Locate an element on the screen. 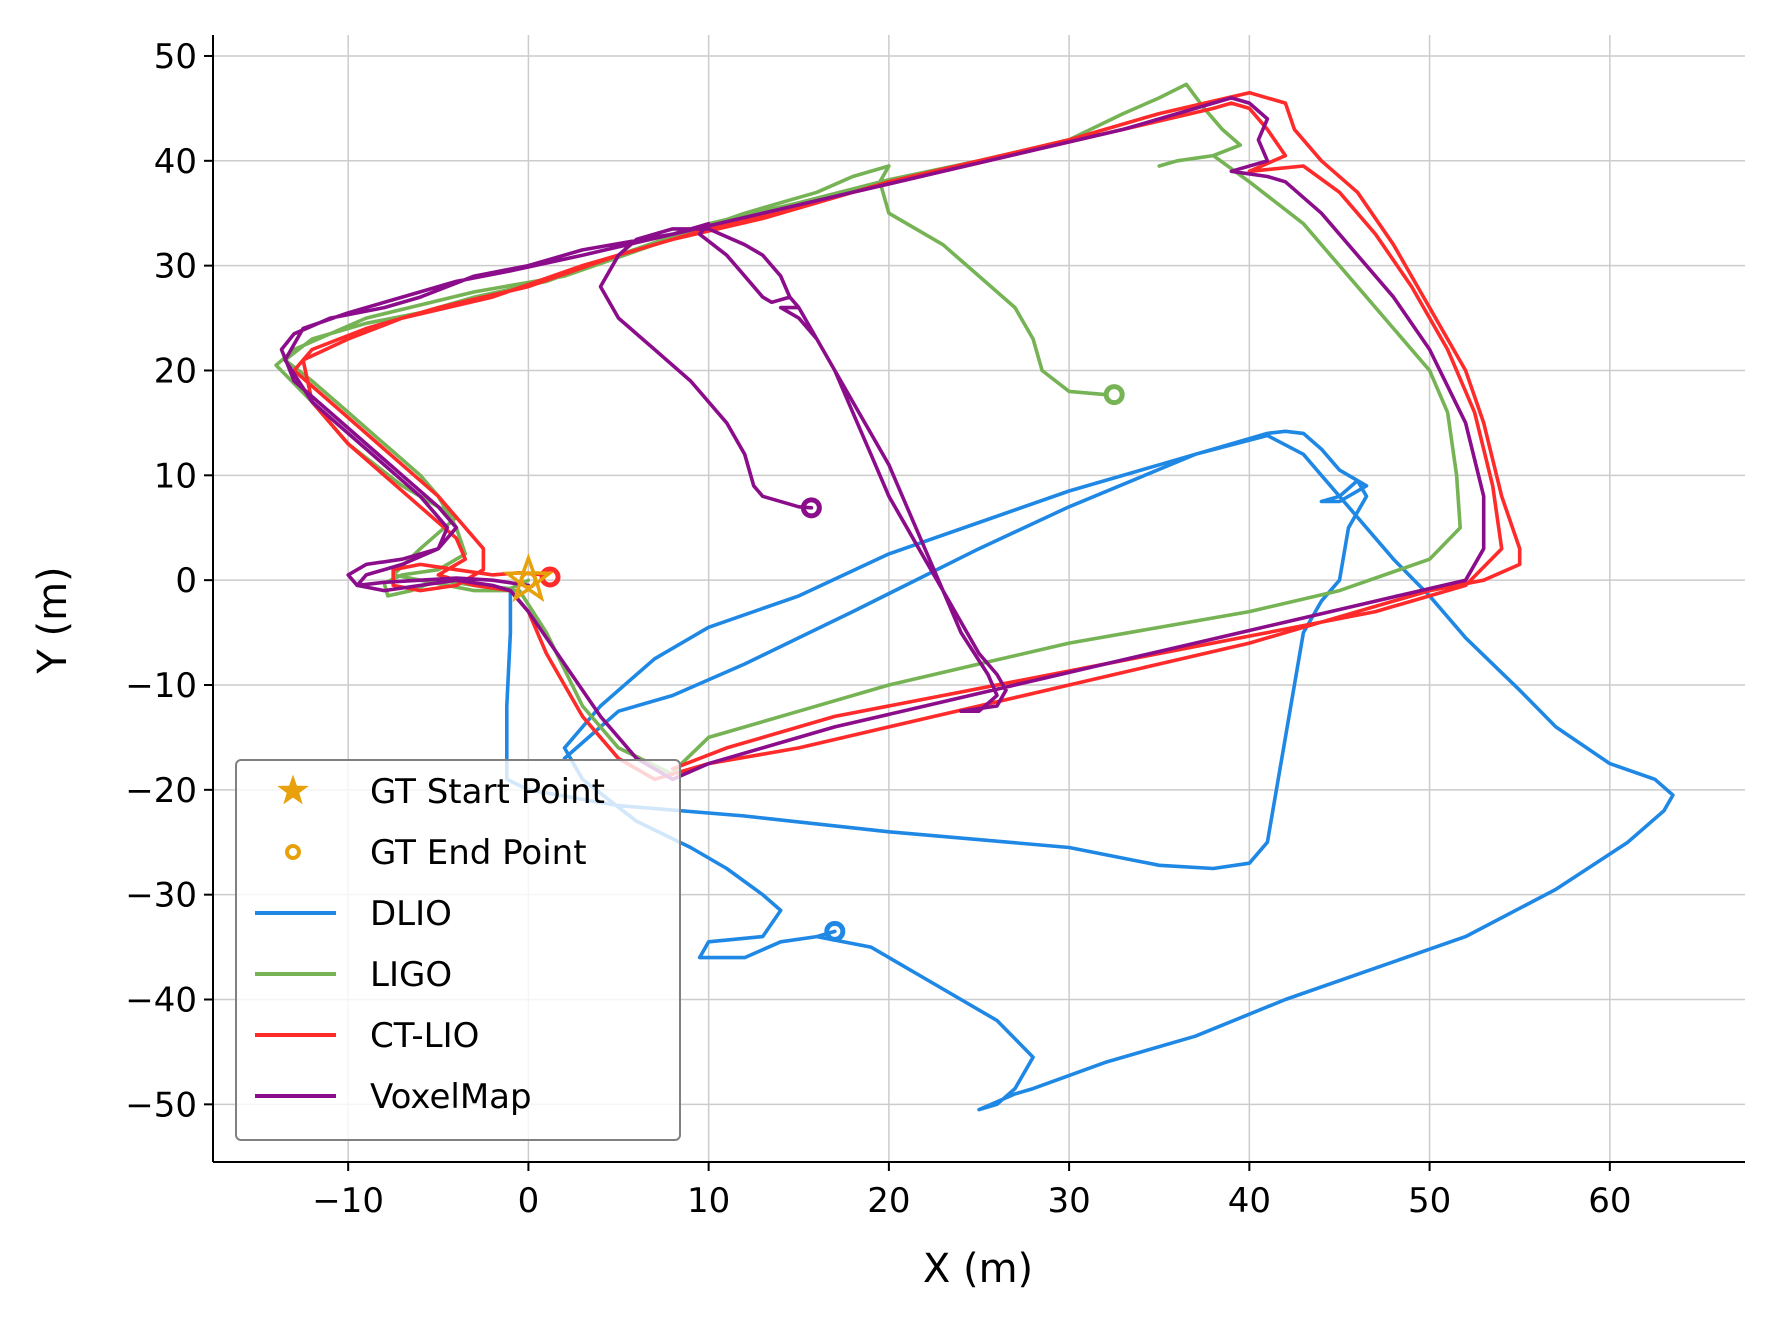  gt-start-star is located at coordinates (528, 578).